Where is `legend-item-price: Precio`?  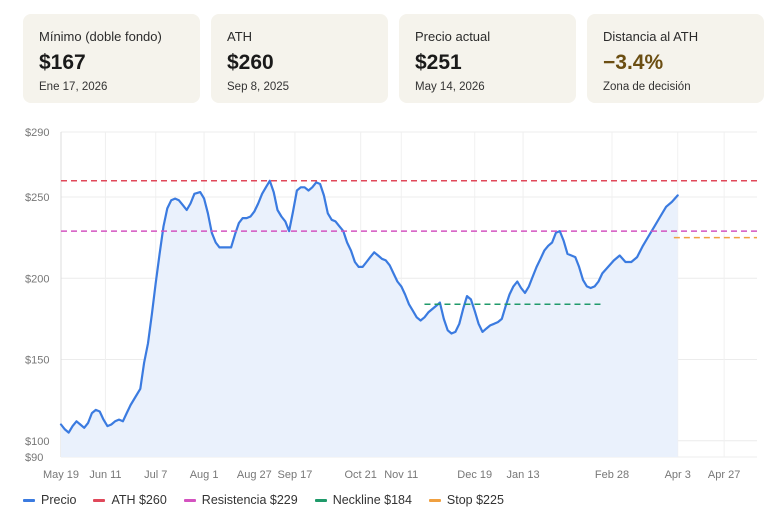 legend-item-price: Precio is located at coordinates (49, 500).